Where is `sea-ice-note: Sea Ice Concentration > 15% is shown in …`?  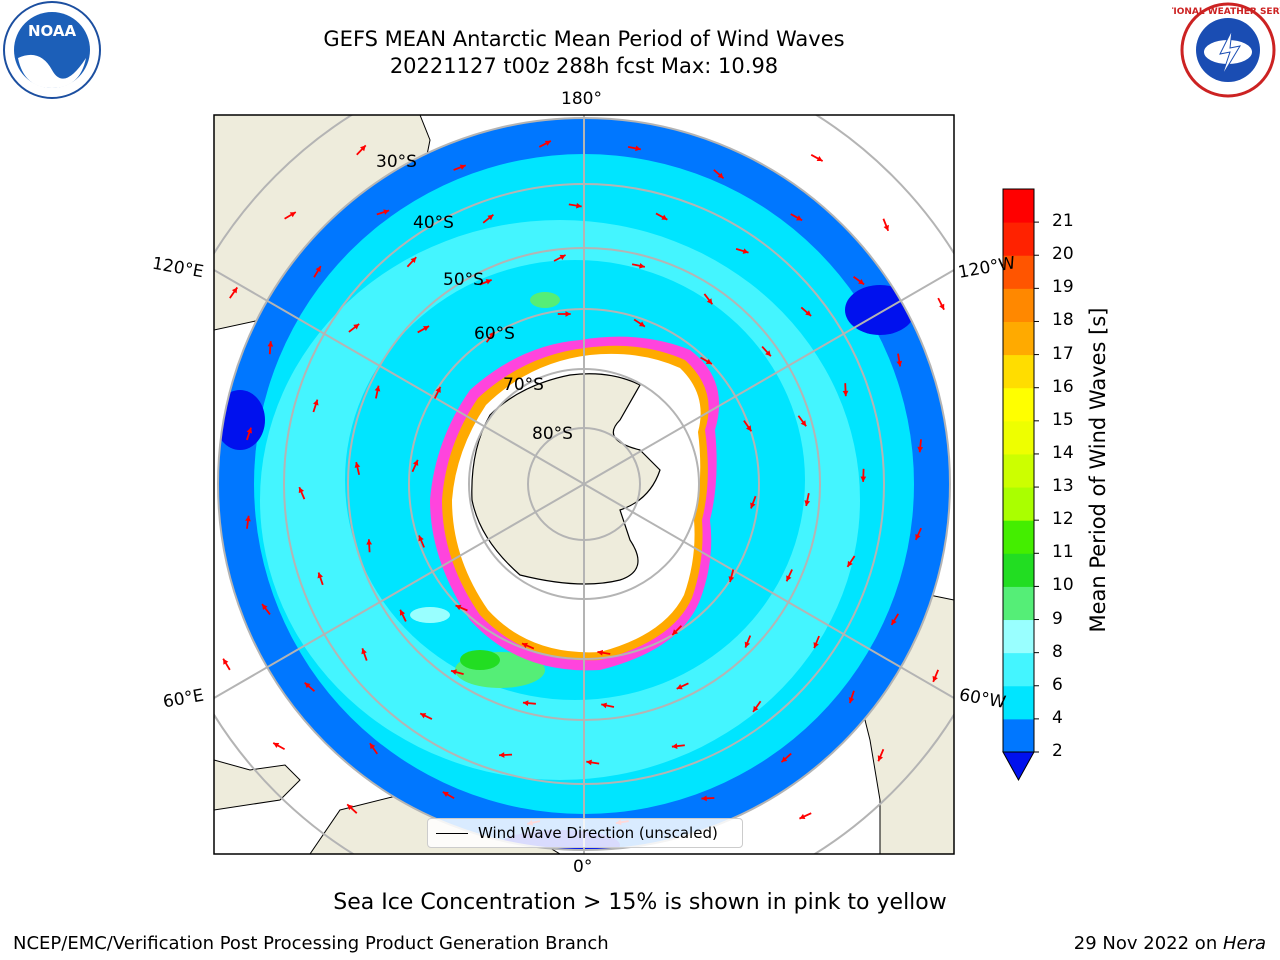 sea-ice-note: Sea Ice Concentration > 15% is shown in … is located at coordinates (640, 902).